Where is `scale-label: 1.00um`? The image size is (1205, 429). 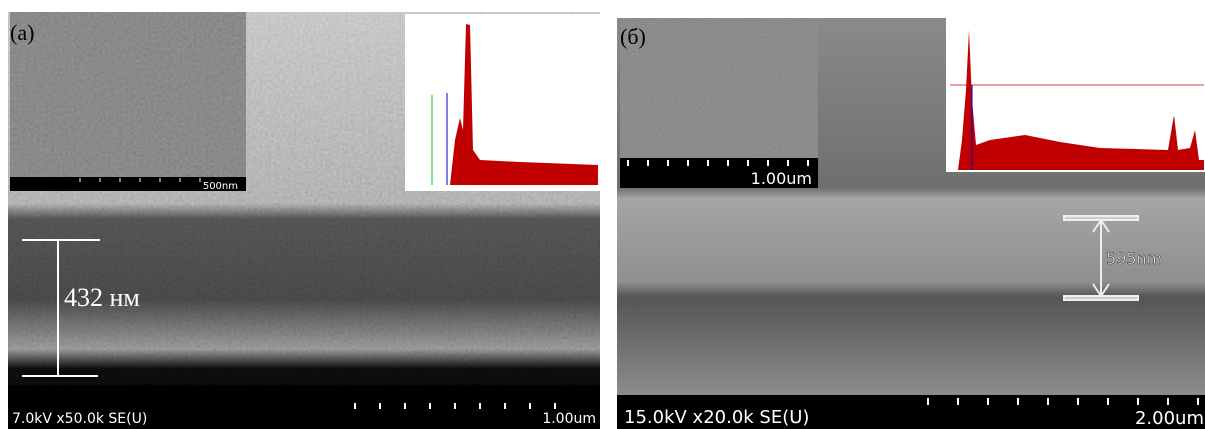
scale-label: 1.00um is located at coordinates (569, 419).